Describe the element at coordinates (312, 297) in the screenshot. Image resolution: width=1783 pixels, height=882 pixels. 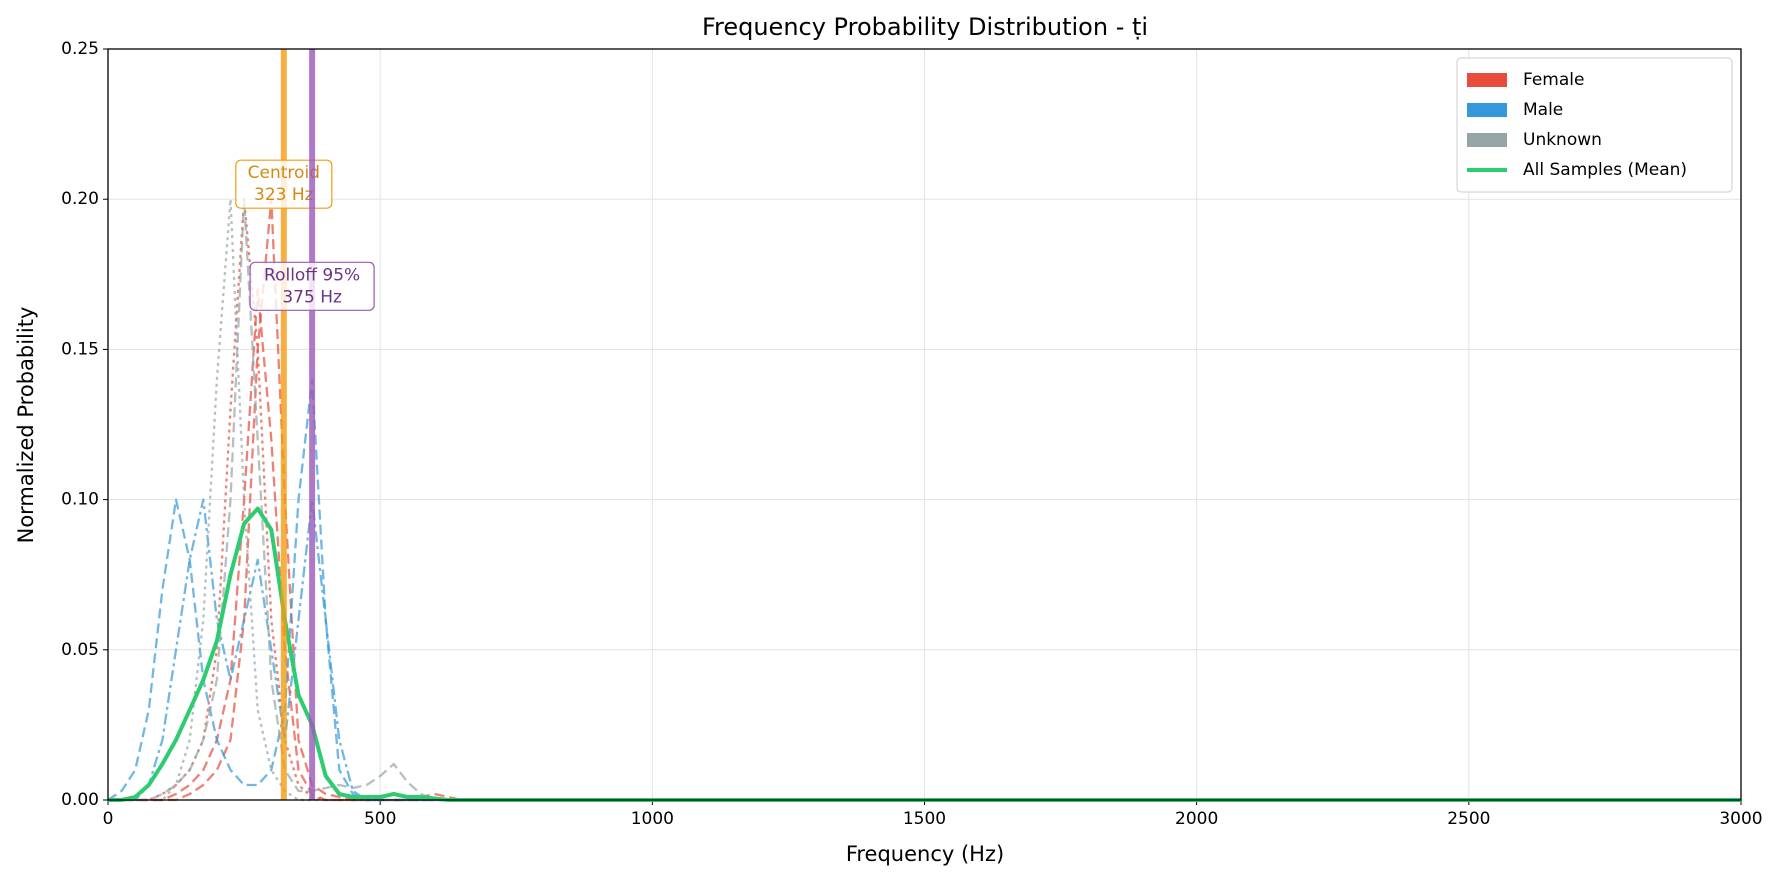
I see `annotation-value: 375 Hz` at that location.